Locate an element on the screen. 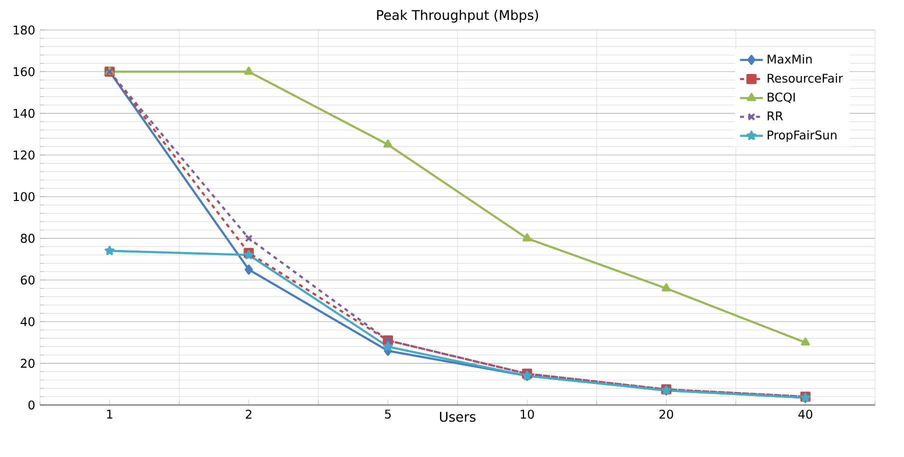 The height and width of the screenshot is (457, 904). legend-label: RR is located at coordinates (775, 115).